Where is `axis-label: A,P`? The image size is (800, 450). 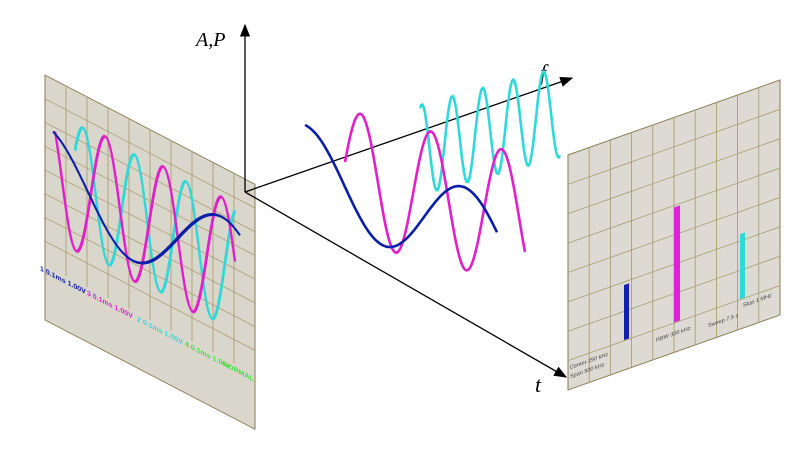 axis-label: A,P is located at coordinates (209, 40).